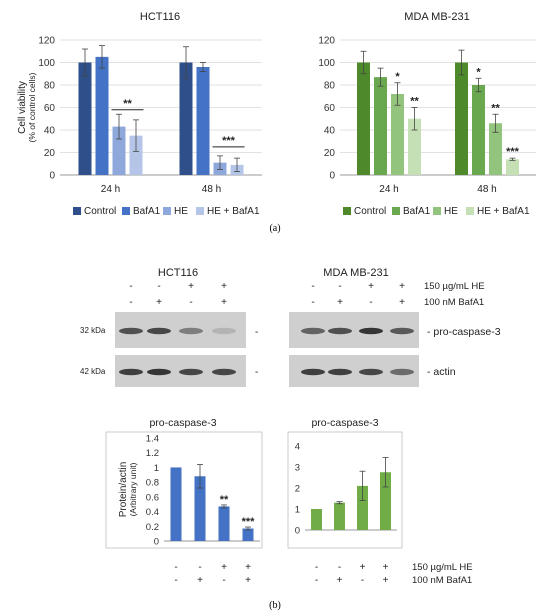 The height and width of the screenshot is (615, 550). Describe the element at coordinates (275, 605) in the screenshot. I see `panel-label-b: (b)` at that location.